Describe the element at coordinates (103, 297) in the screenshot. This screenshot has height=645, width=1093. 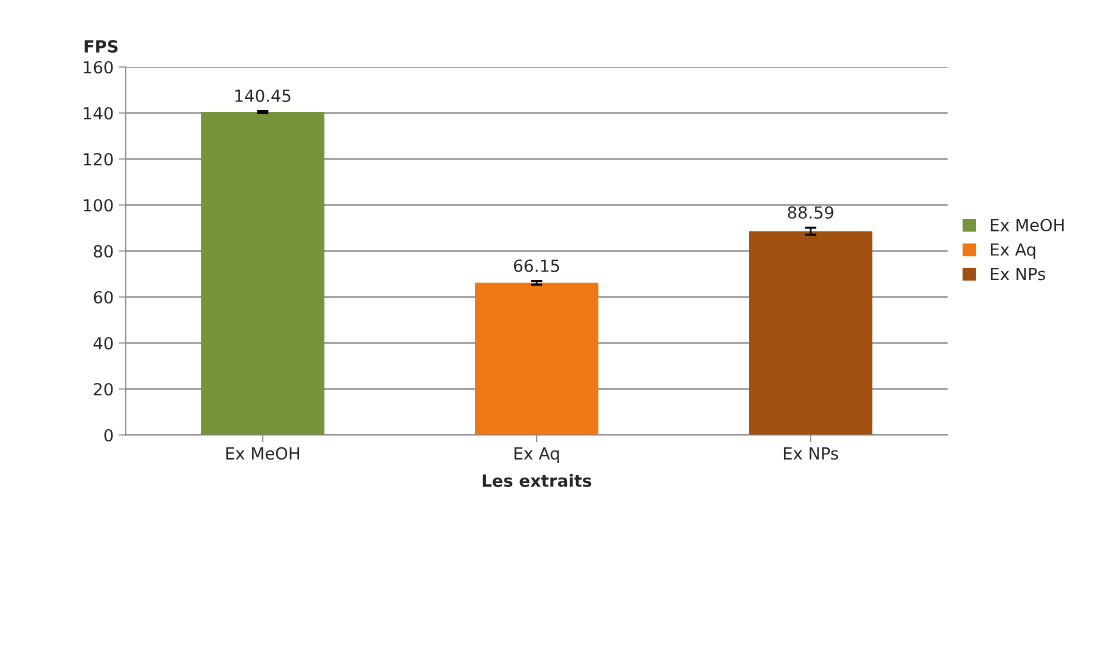
I see `y-tick-label: 60` at that location.